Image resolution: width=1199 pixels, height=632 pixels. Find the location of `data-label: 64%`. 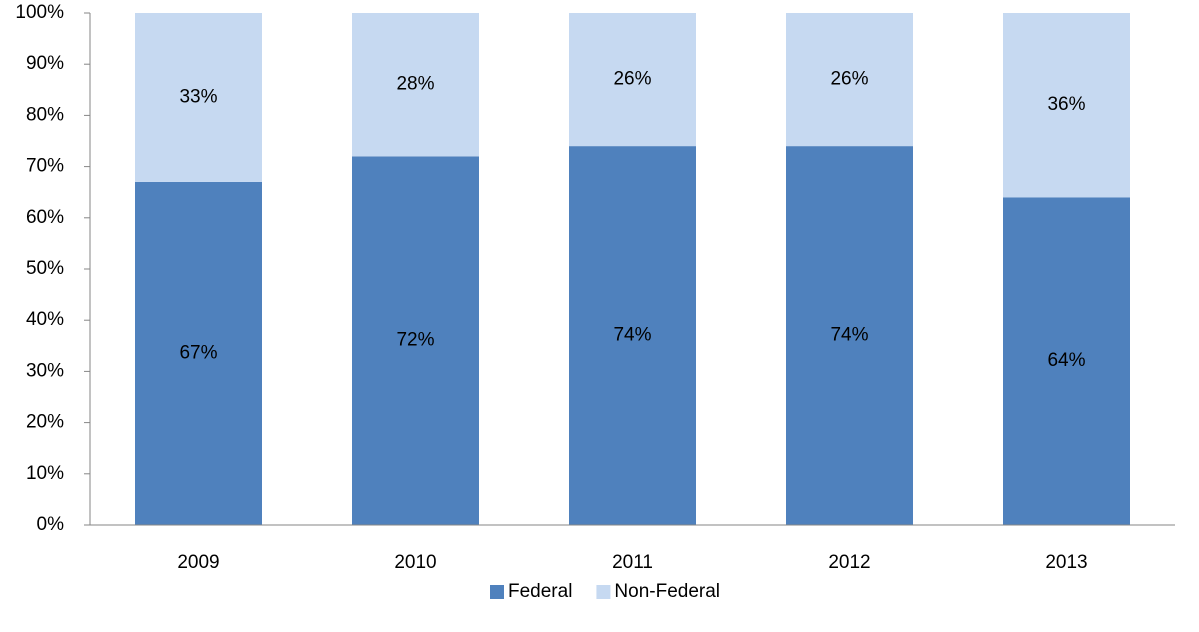

data-label: 64% is located at coordinates (1066, 360).